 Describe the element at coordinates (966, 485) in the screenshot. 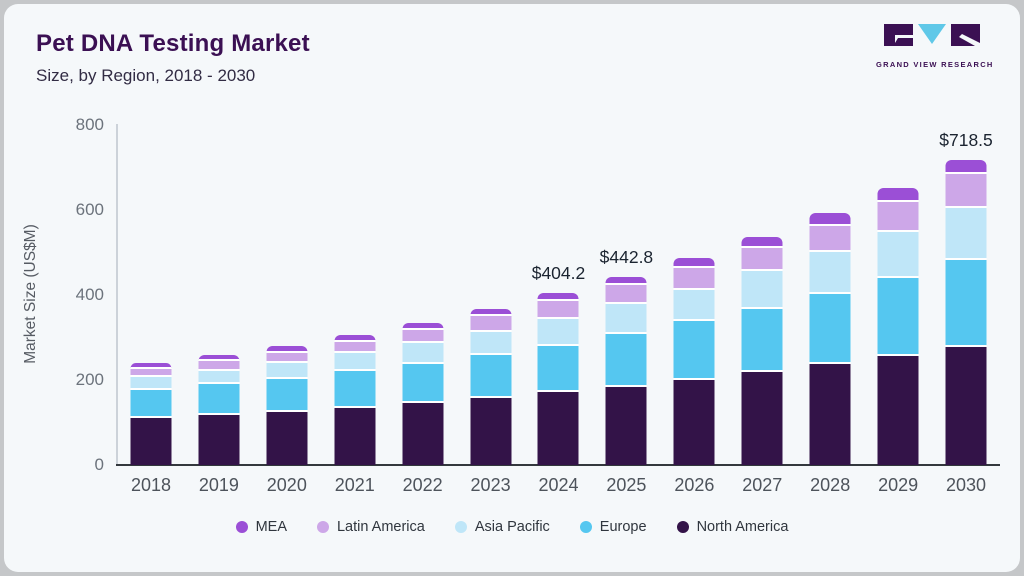

I see `x-tick-2030: 2030` at that location.